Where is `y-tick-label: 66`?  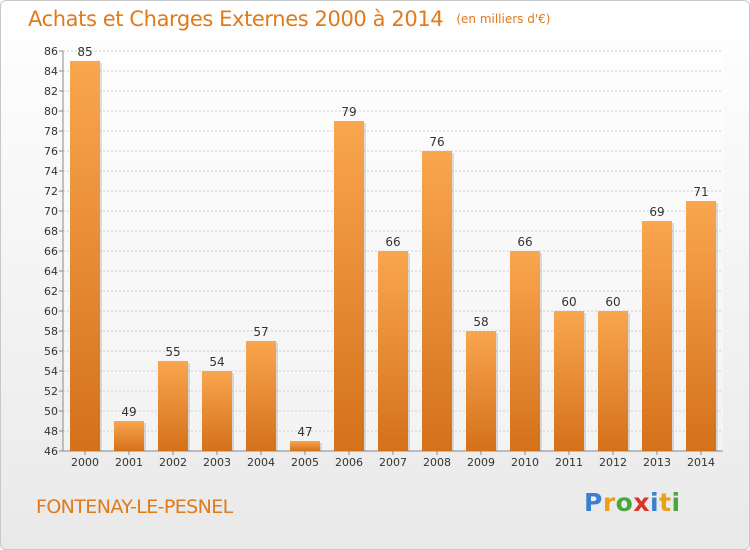 y-tick-label: 66 is located at coordinates (51, 251).